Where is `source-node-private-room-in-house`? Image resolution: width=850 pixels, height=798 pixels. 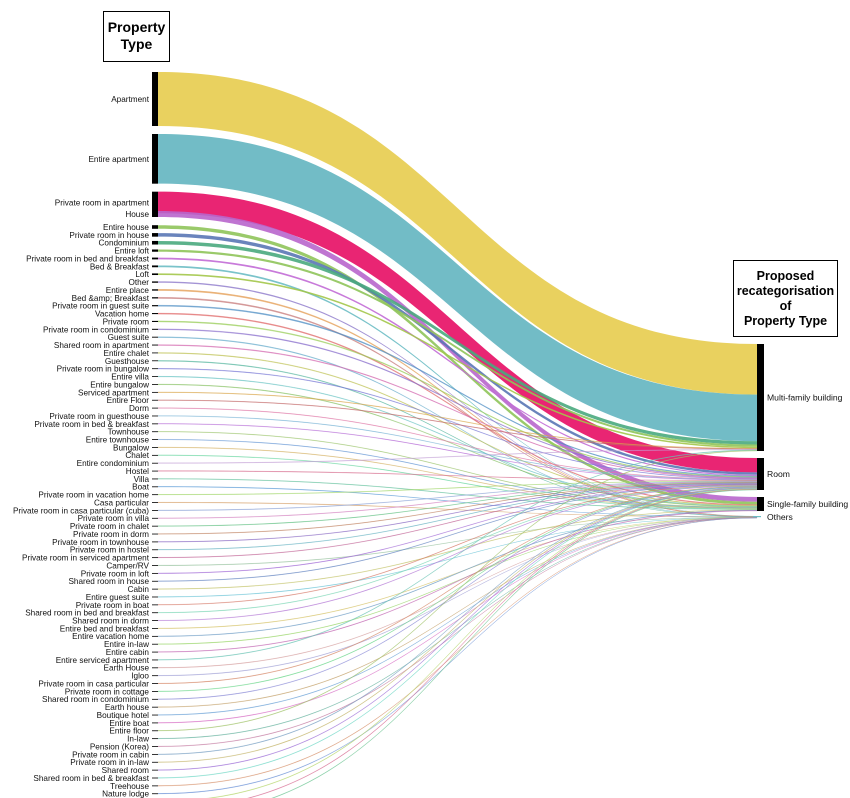
source-node-private-room-in-house is located at coordinates (155, 235).